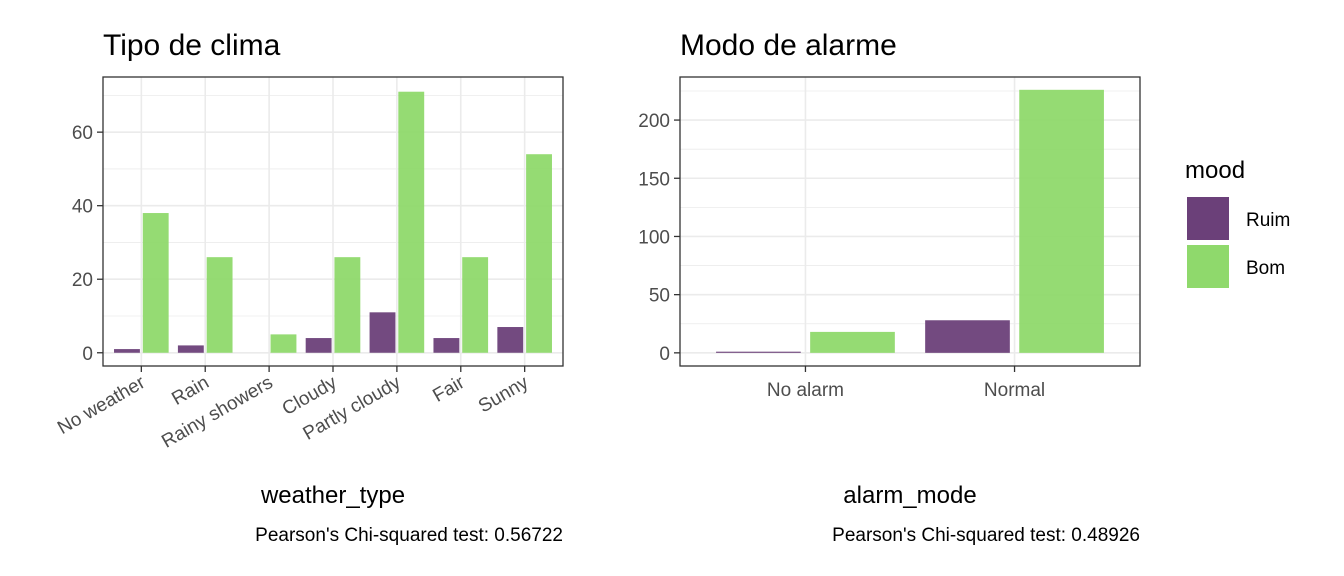 The image size is (1344, 576). What do you see at coordinates (1215, 170) in the screenshot?
I see `legend-title: mood` at bounding box center [1215, 170].